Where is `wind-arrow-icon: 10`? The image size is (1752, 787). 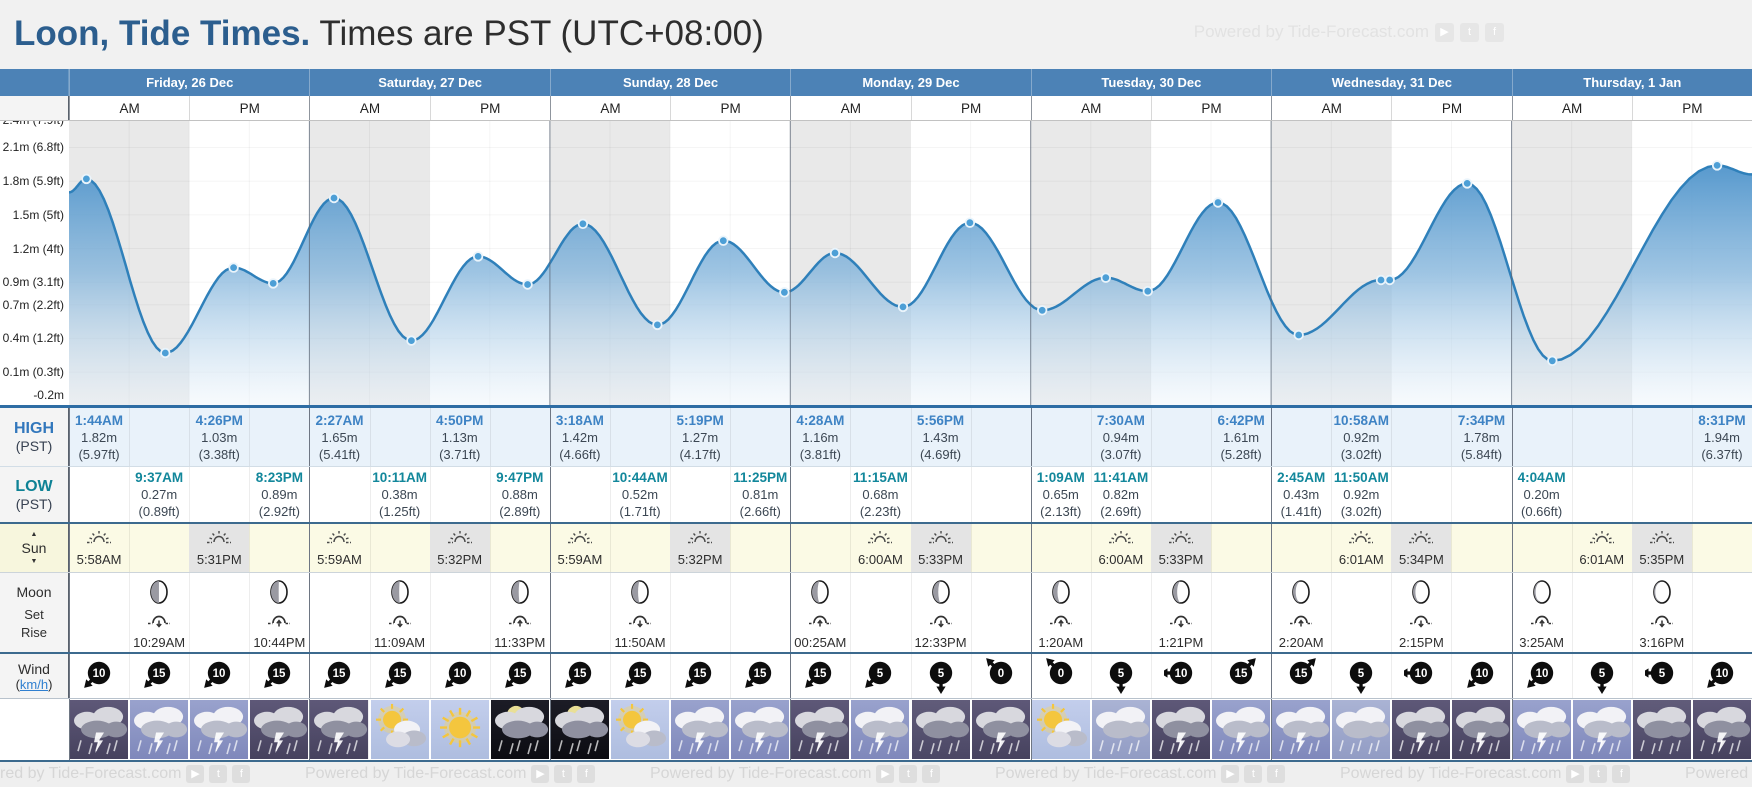 wind-arrow-icon: 10 is located at coordinates (1539, 674).